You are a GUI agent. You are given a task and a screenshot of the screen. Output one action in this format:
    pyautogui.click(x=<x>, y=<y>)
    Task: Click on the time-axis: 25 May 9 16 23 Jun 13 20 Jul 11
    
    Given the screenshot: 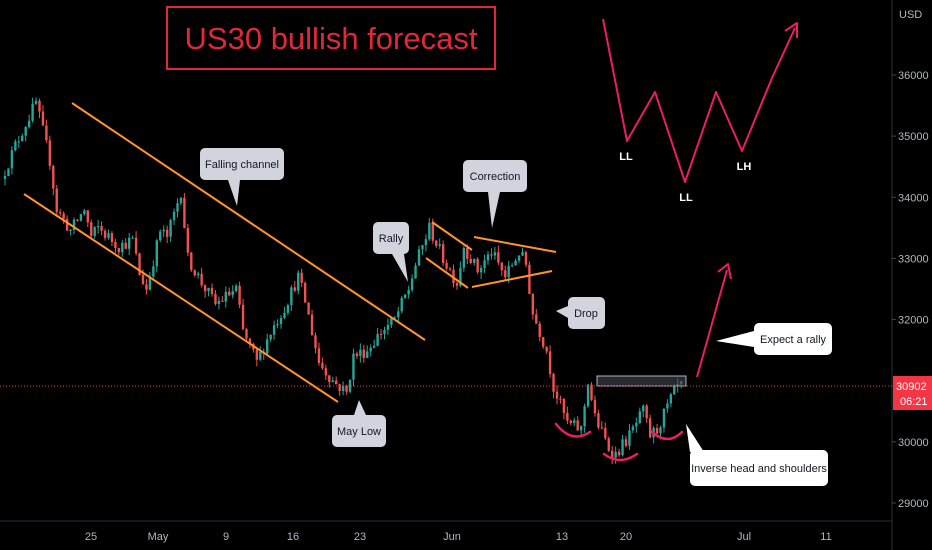 What is the action you would take?
    pyautogui.click(x=458, y=537)
    